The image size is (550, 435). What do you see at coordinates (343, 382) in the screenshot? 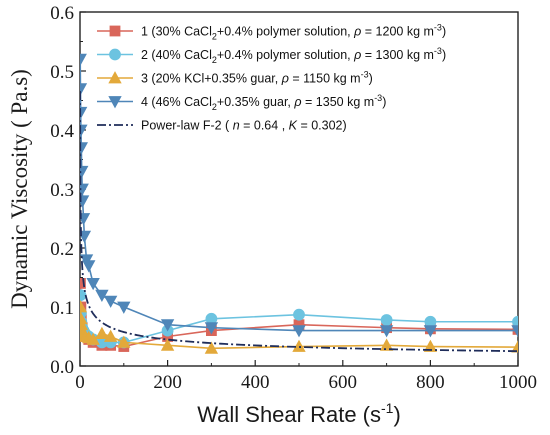
I see `x-tick-label: 600` at bounding box center [343, 382].